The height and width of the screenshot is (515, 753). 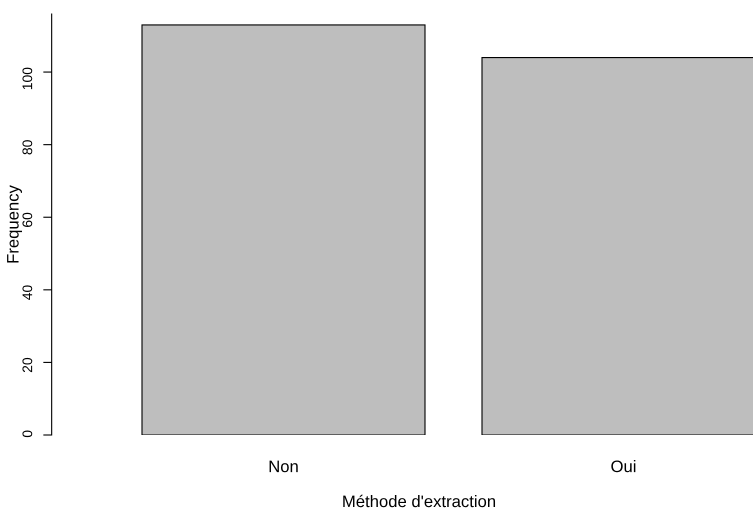 What do you see at coordinates (27, 365) in the screenshot?
I see `y-tick-label: 20` at bounding box center [27, 365].